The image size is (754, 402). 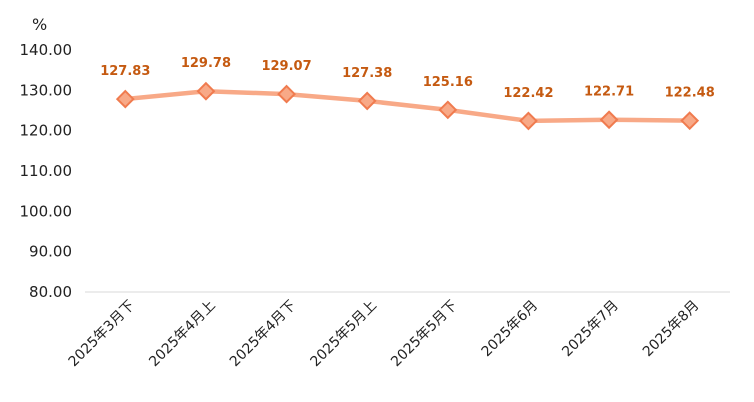 I want to click on y-axis-unit: %, so click(x=39, y=24).